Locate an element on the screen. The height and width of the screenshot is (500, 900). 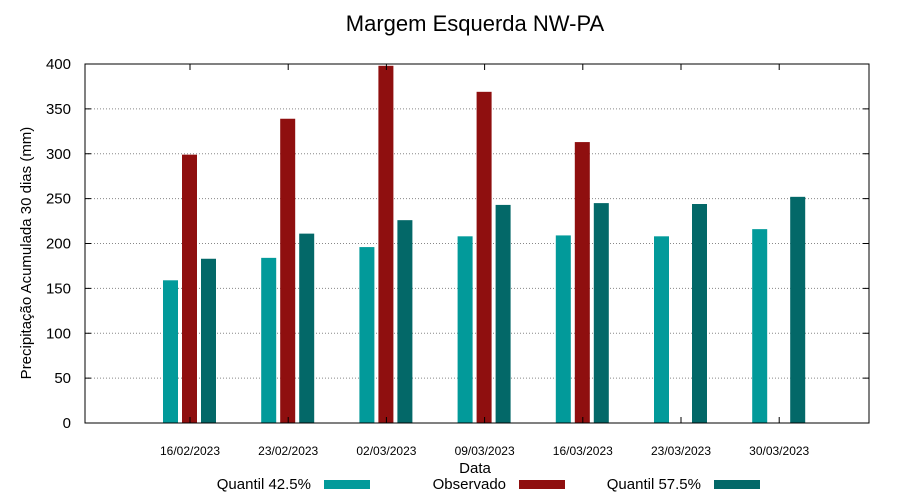
legend-label: Quantil 57.5% is located at coordinates (654, 484).